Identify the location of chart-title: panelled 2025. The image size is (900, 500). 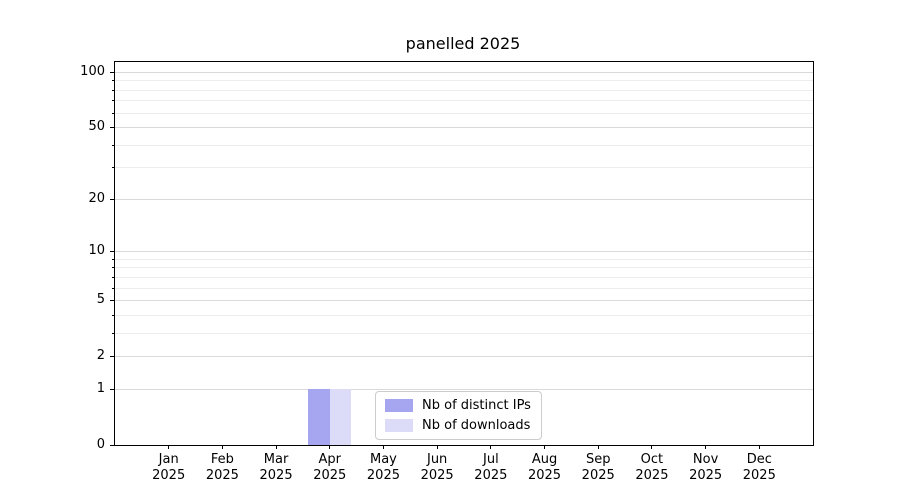
(463, 43).